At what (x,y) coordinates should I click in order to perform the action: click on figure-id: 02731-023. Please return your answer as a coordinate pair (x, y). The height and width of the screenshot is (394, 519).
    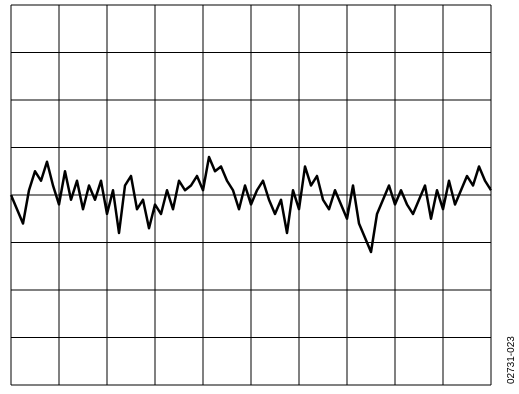
    Looking at the image, I should click on (511, 360).